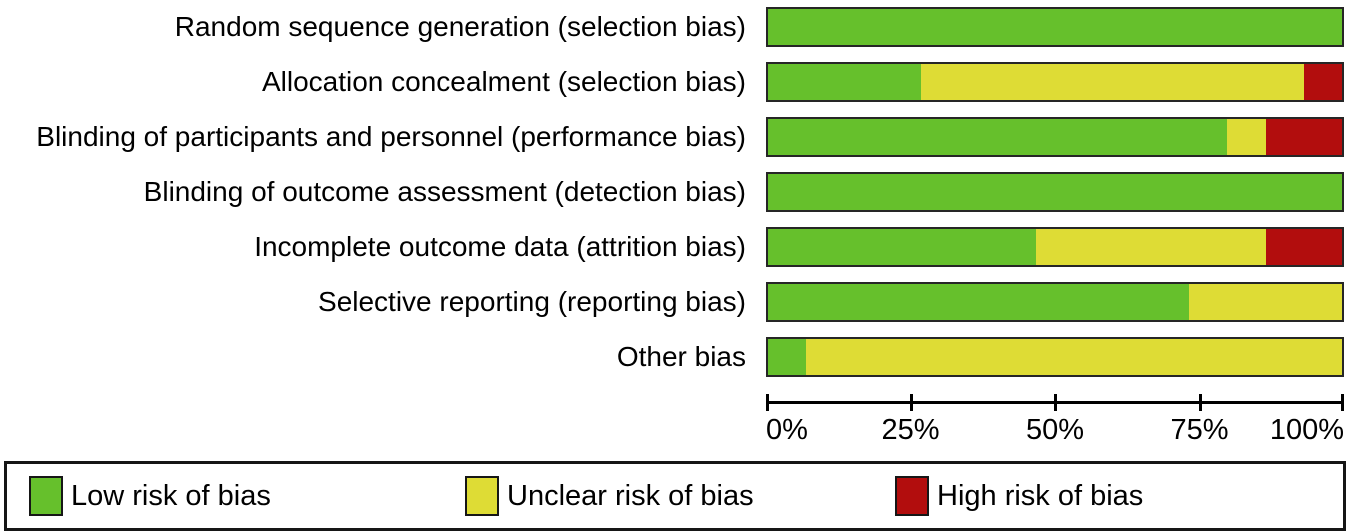 This screenshot has height=532, width=1350. I want to click on chart-row: Allocation concealment (selection bias), so click(675, 82).